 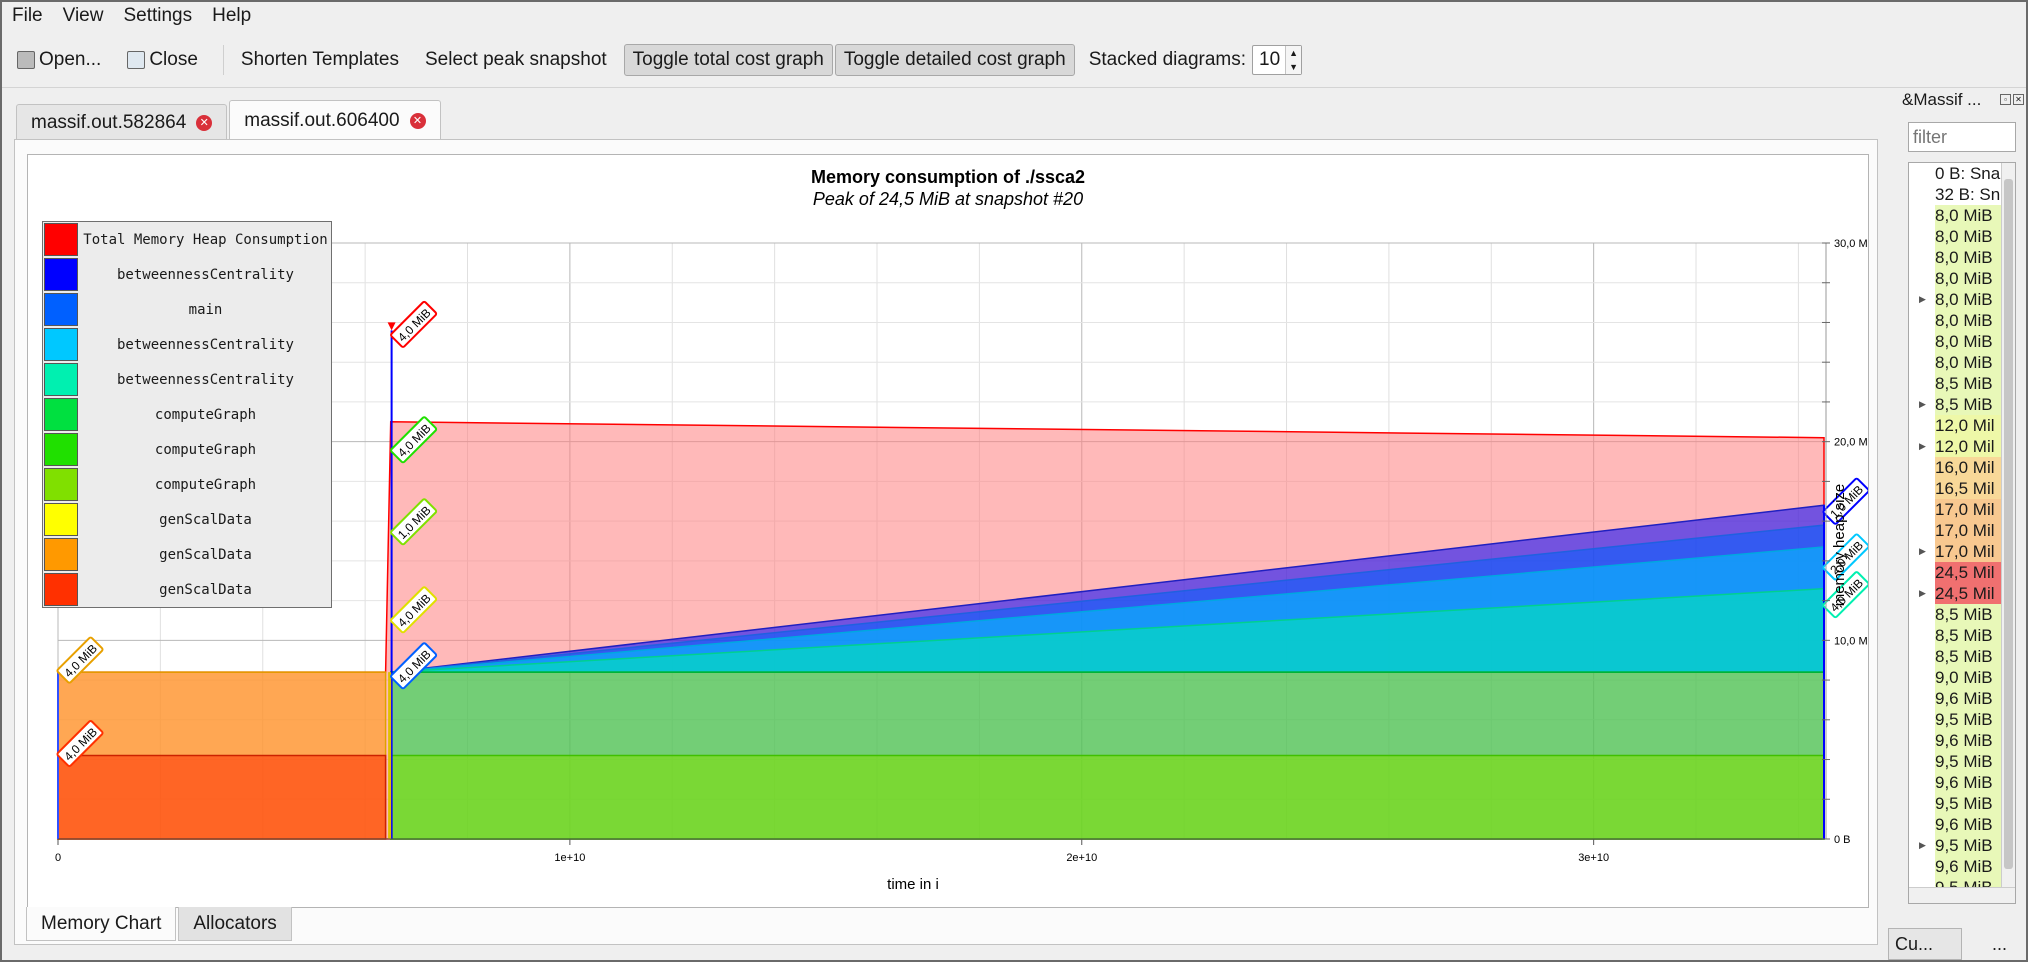 What do you see at coordinates (1975, 593) in the screenshot?
I see `snapshot-label: 24,5 Mil` at bounding box center [1975, 593].